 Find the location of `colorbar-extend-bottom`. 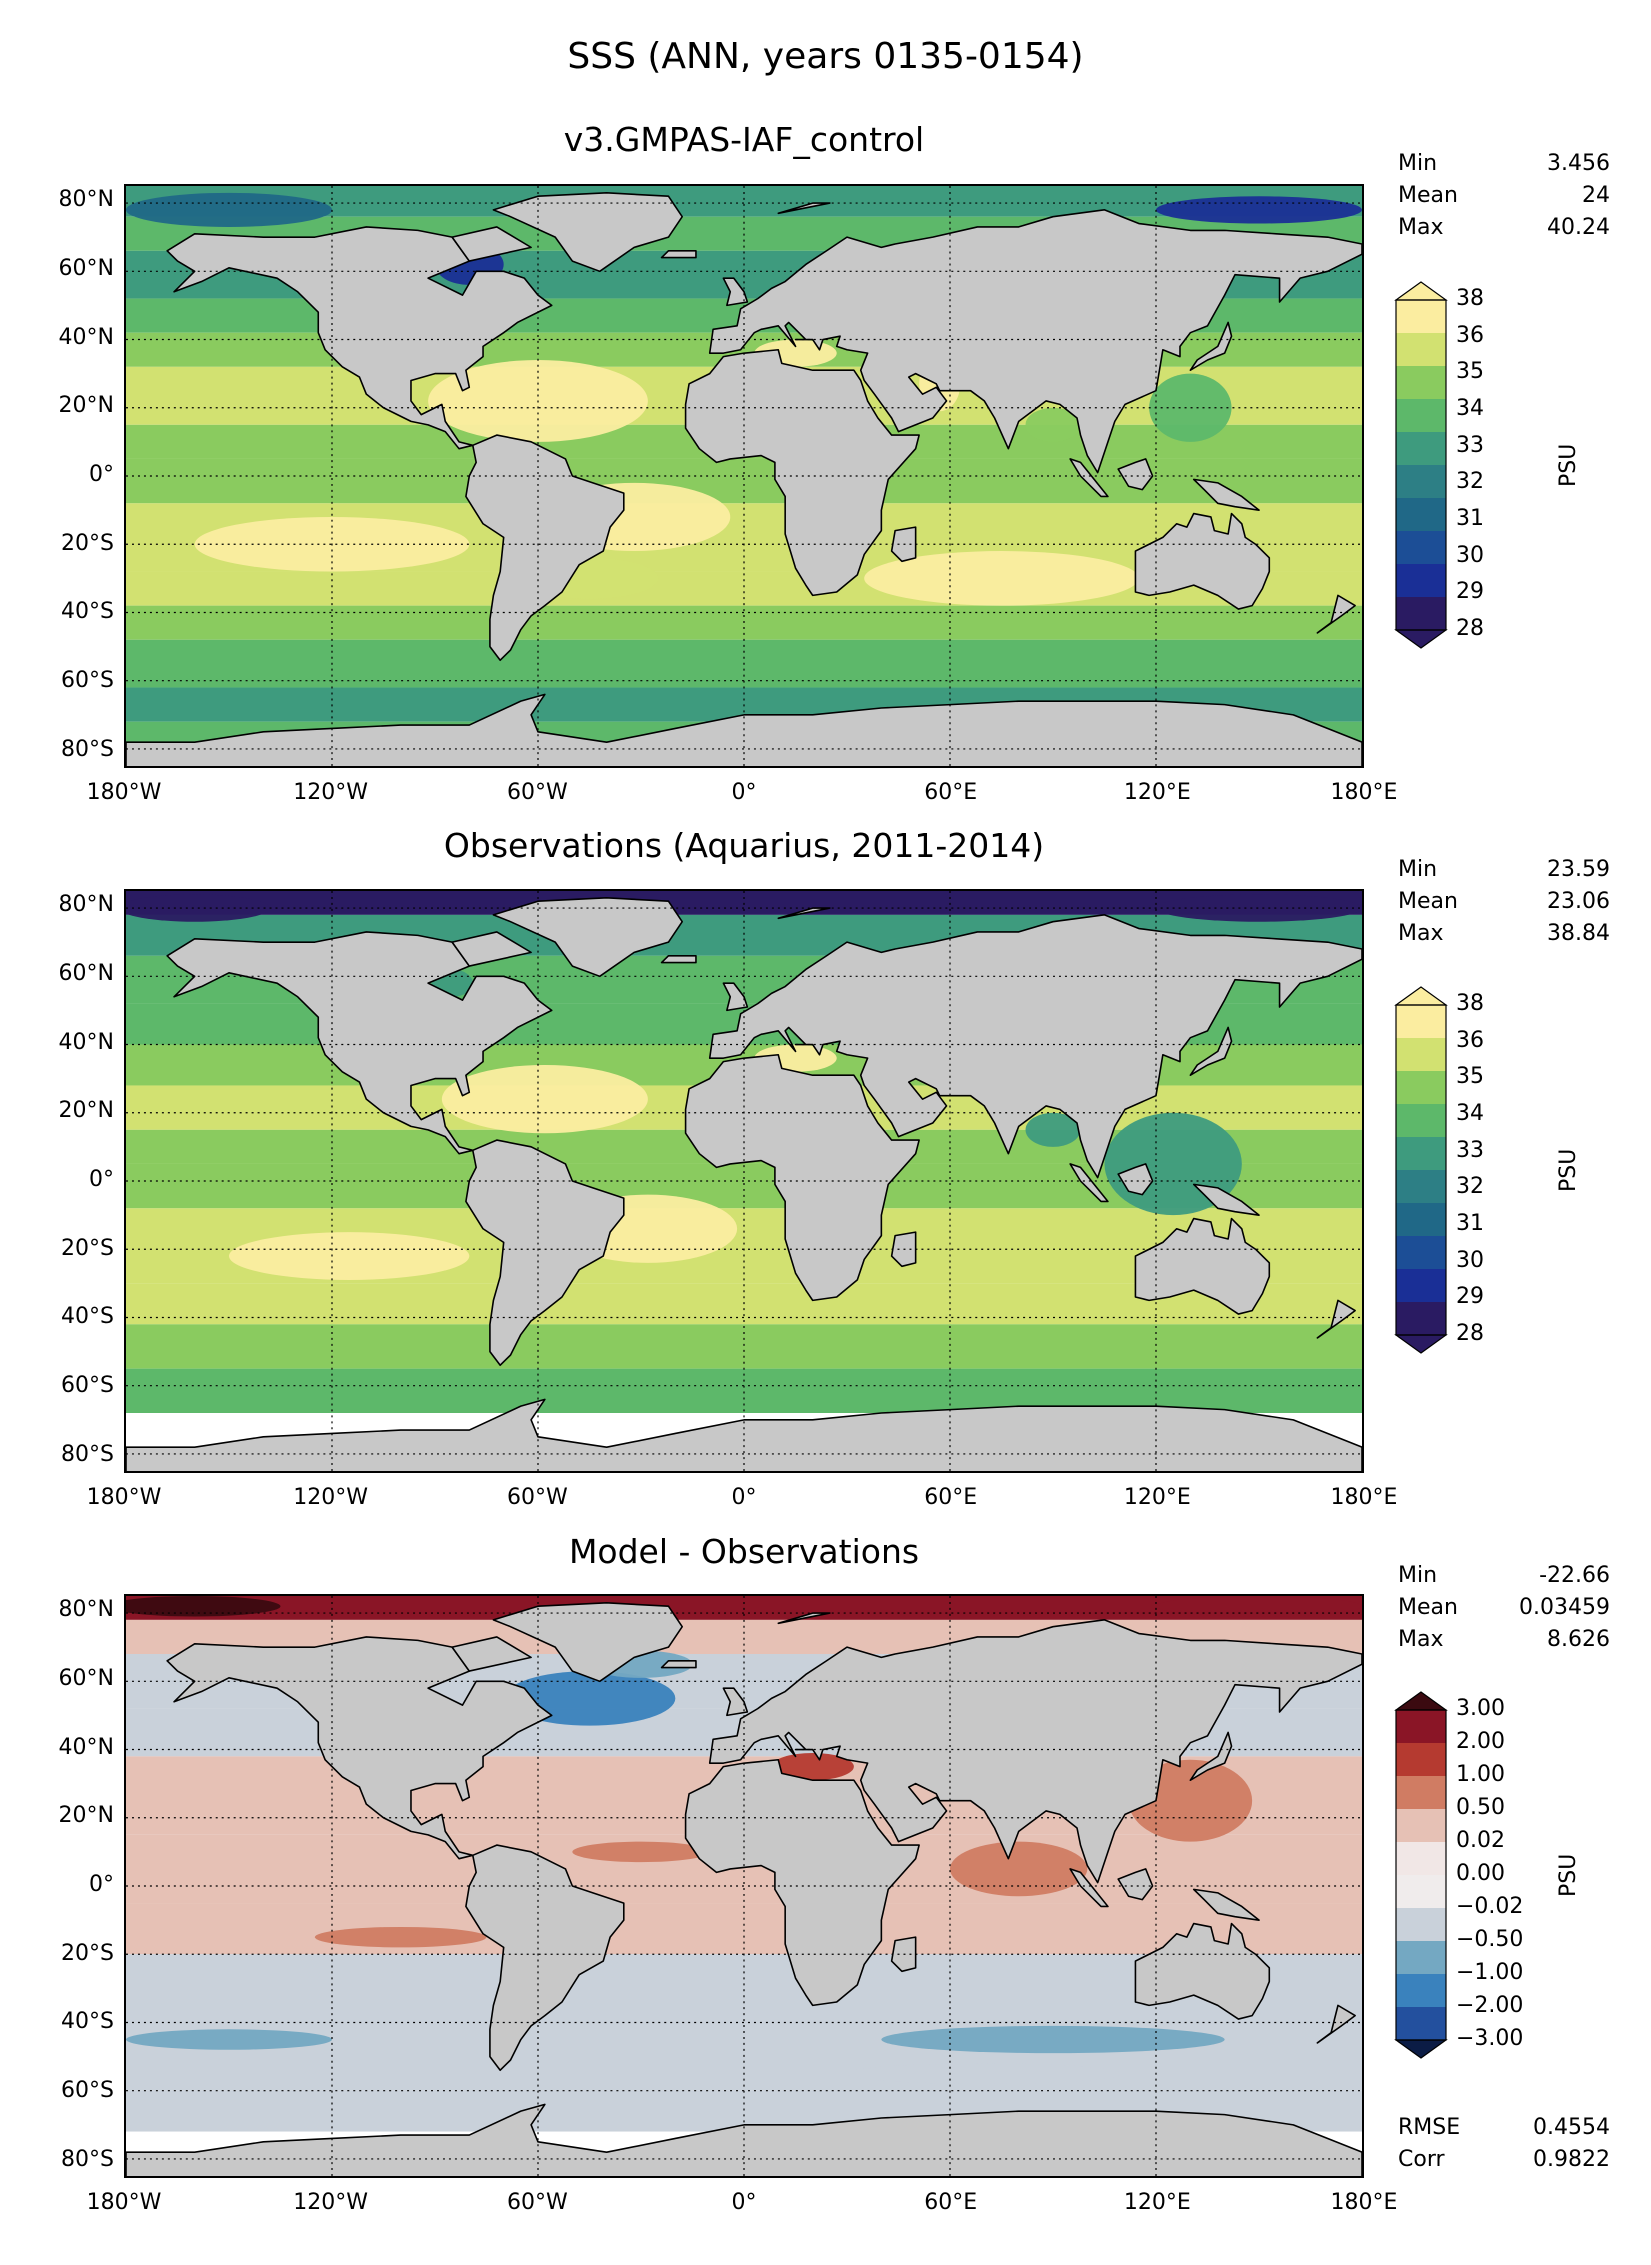

colorbar-extend-bottom is located at coordinates (1421, 2049).